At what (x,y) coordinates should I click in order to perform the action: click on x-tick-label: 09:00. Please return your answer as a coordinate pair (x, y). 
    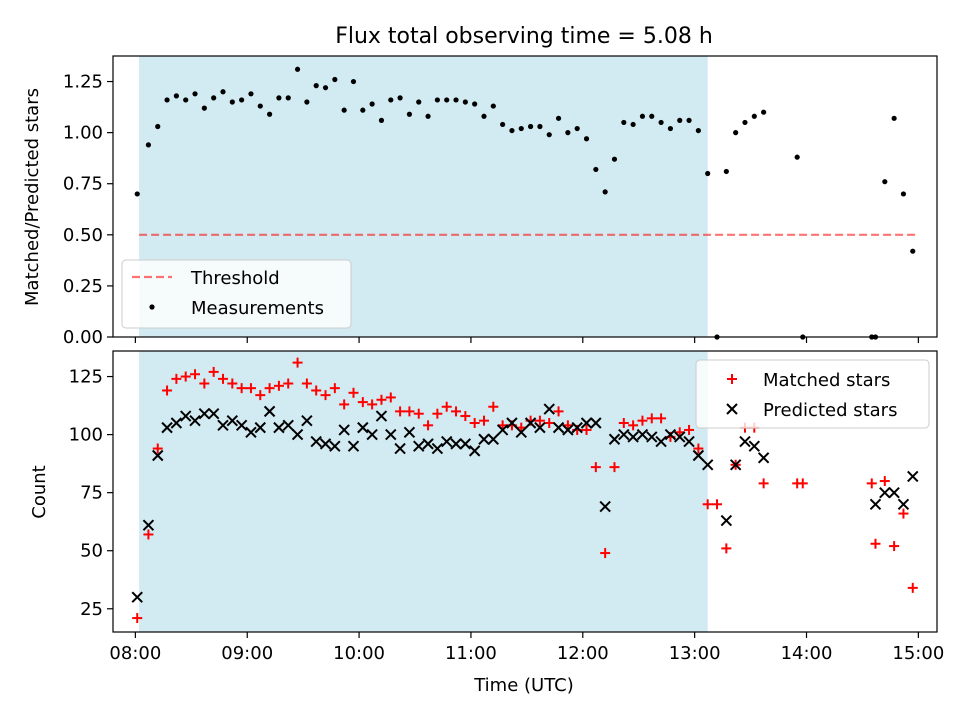
    Looking at the image, I should click on (247, 653).